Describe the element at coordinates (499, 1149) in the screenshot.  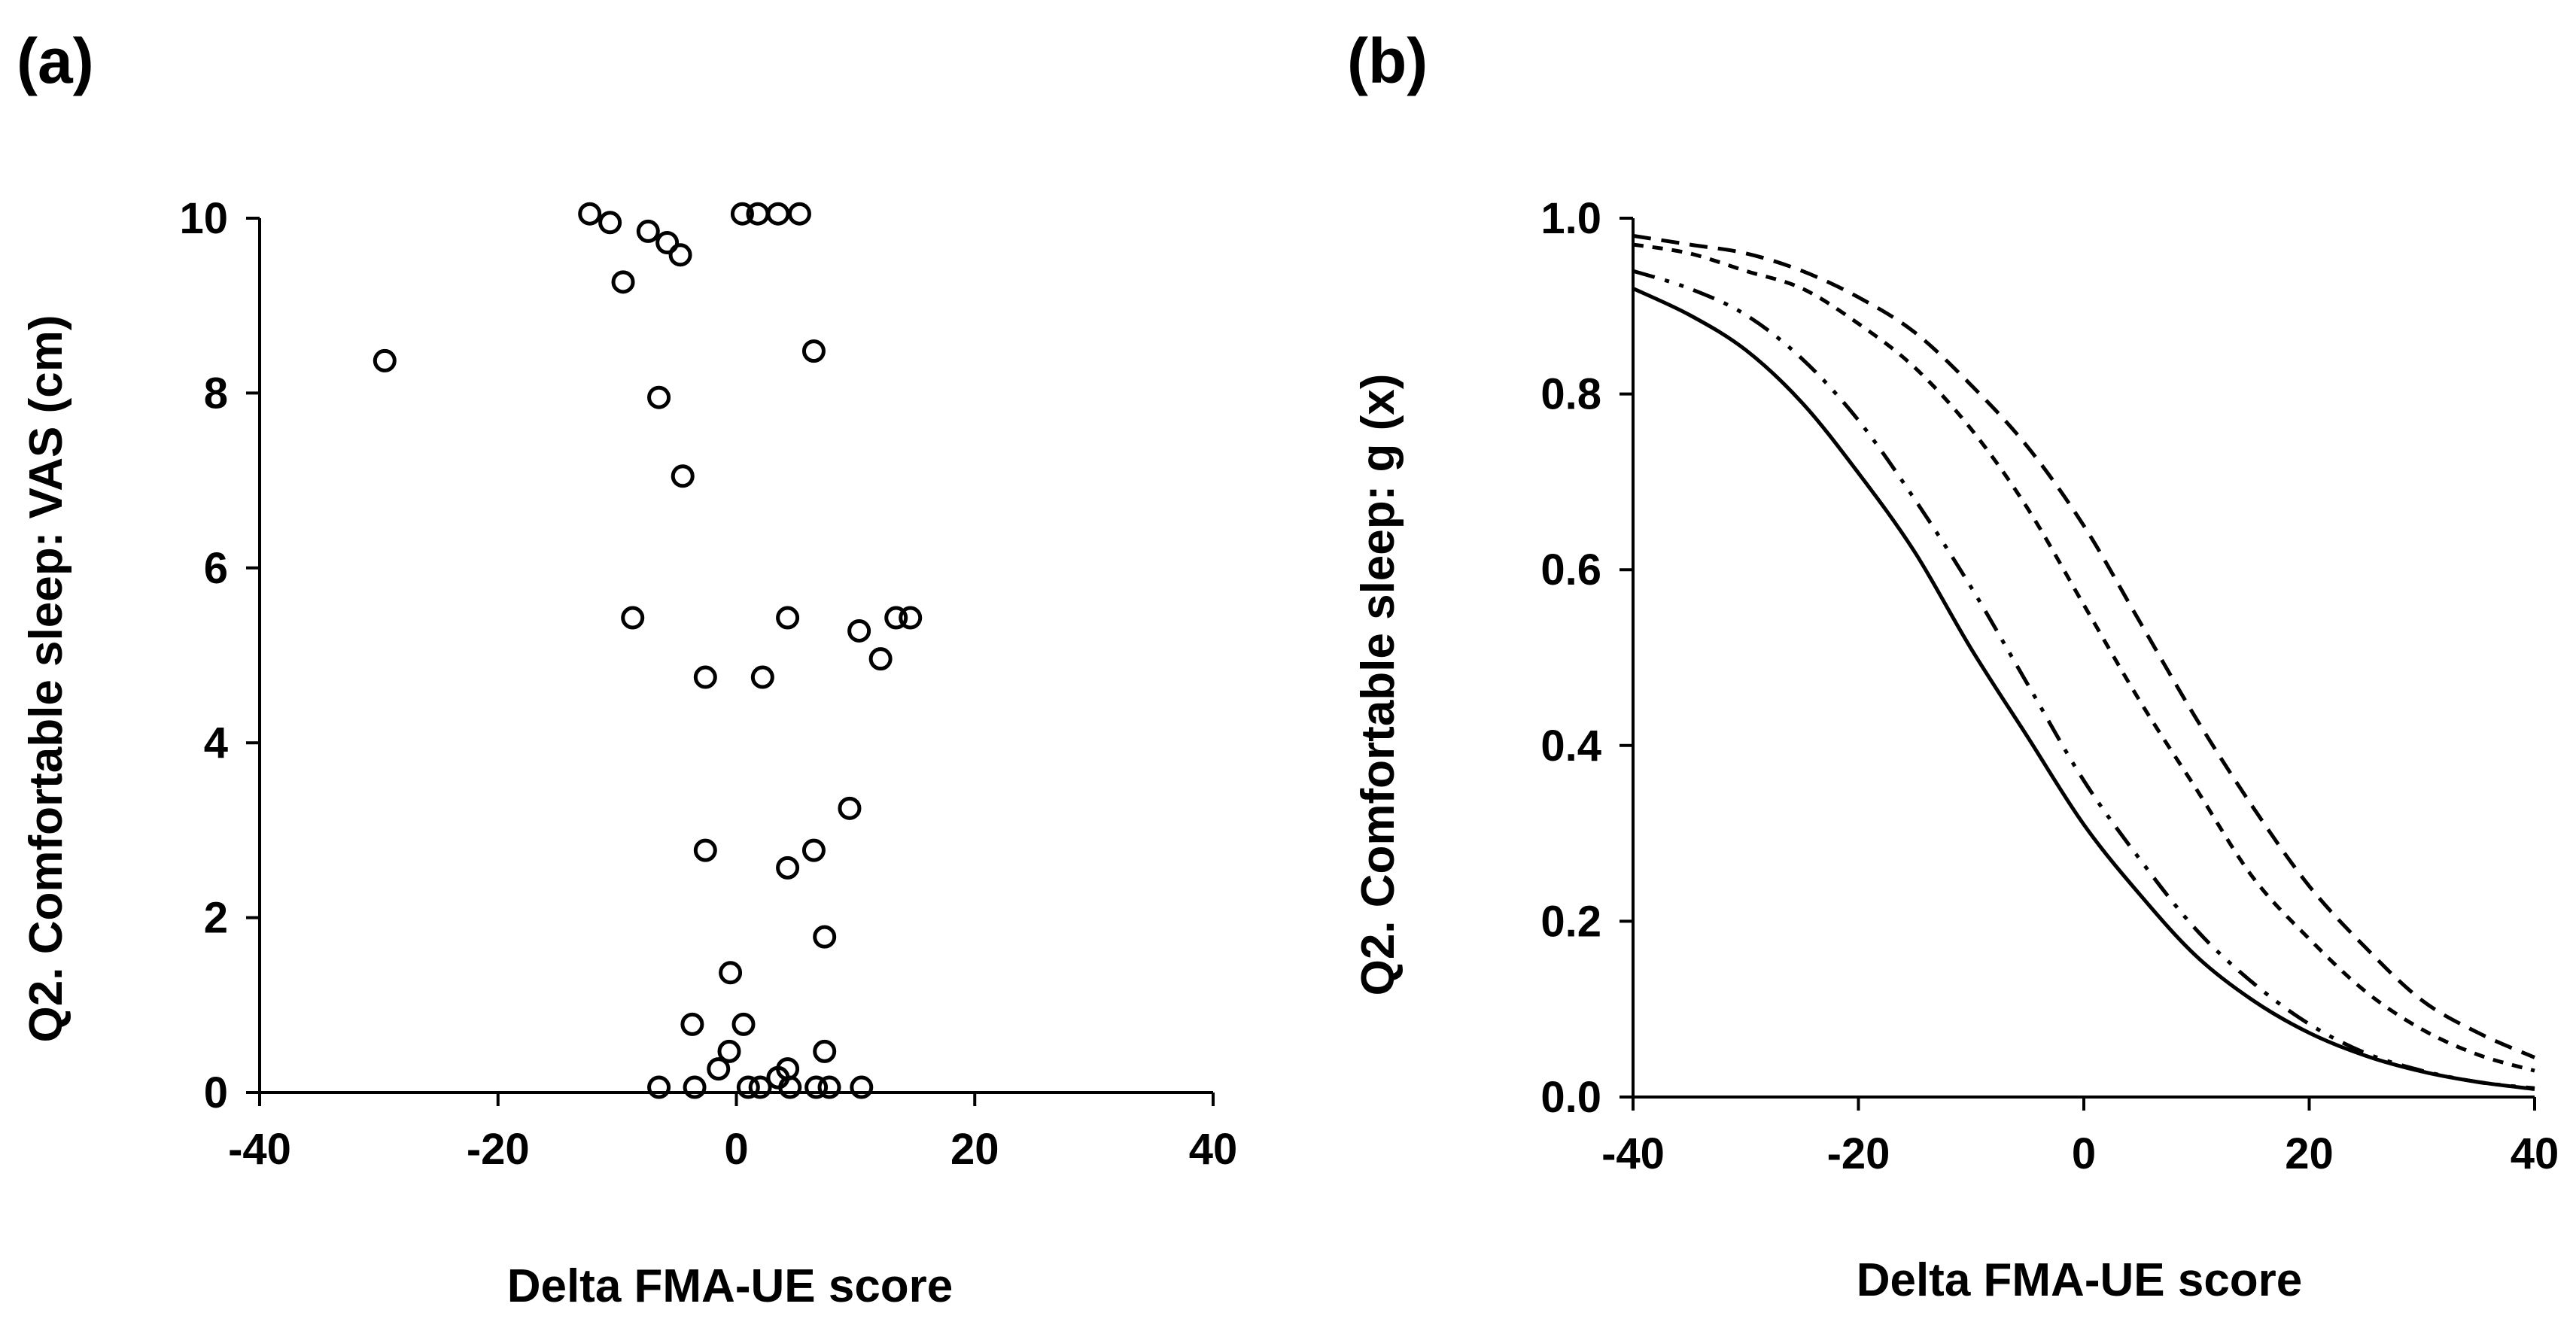
I see `panel-a-x-tick-label: -20` at that location.